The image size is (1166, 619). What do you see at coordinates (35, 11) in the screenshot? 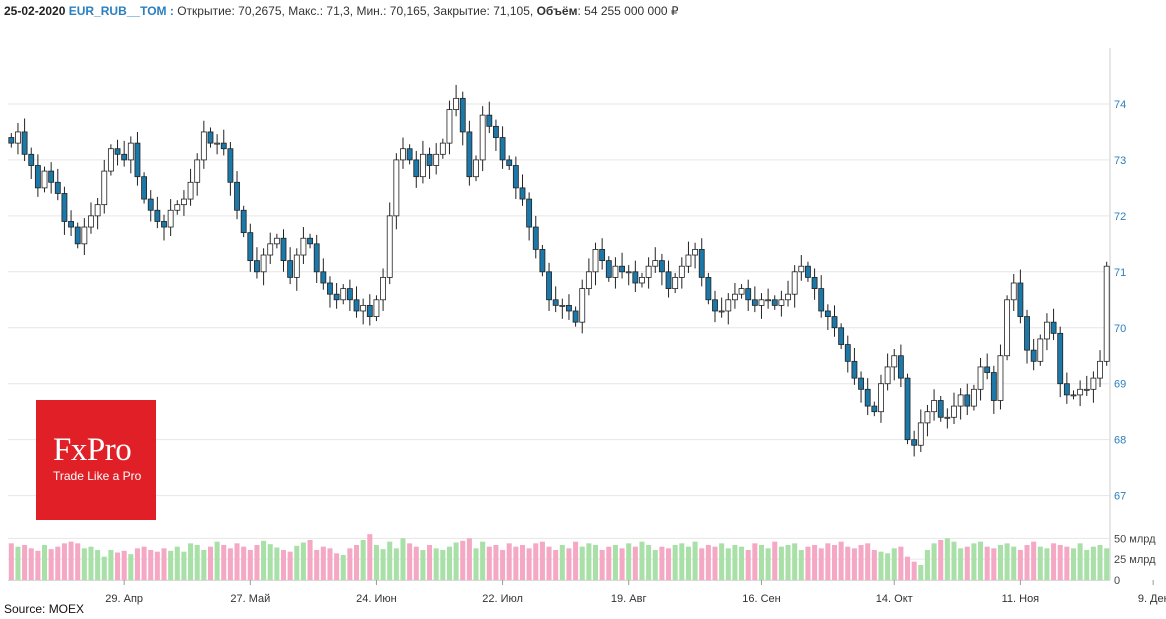
I see `date-label: 25-02-2020` at bounding box center [35, 11].